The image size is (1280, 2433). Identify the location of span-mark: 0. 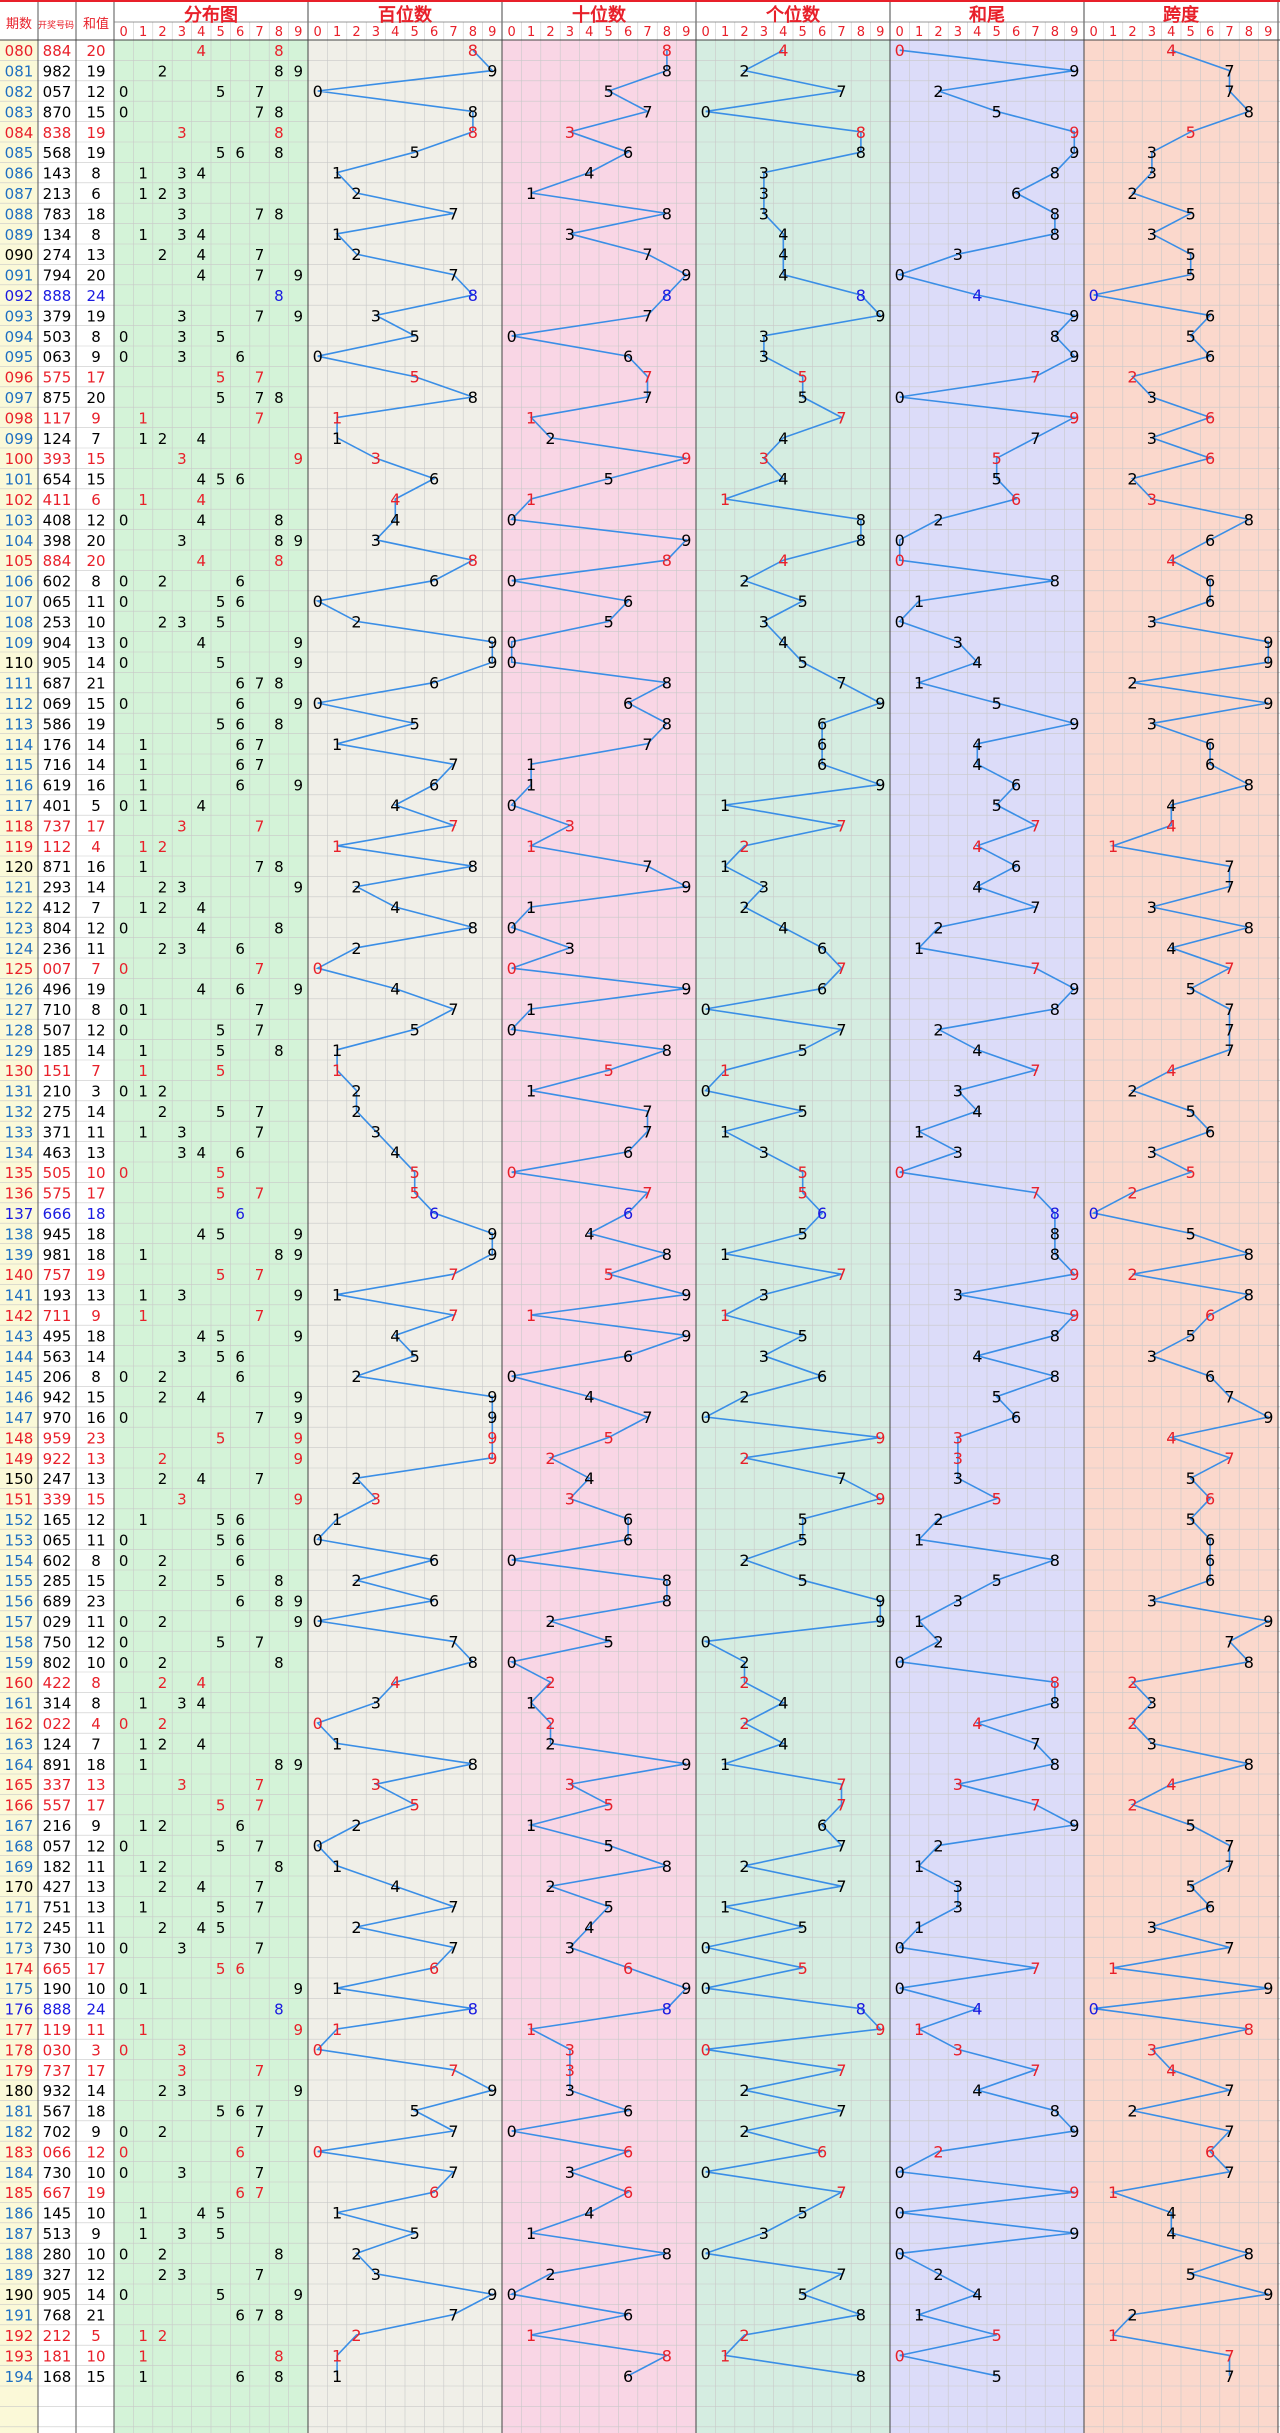
(1094, 1213).